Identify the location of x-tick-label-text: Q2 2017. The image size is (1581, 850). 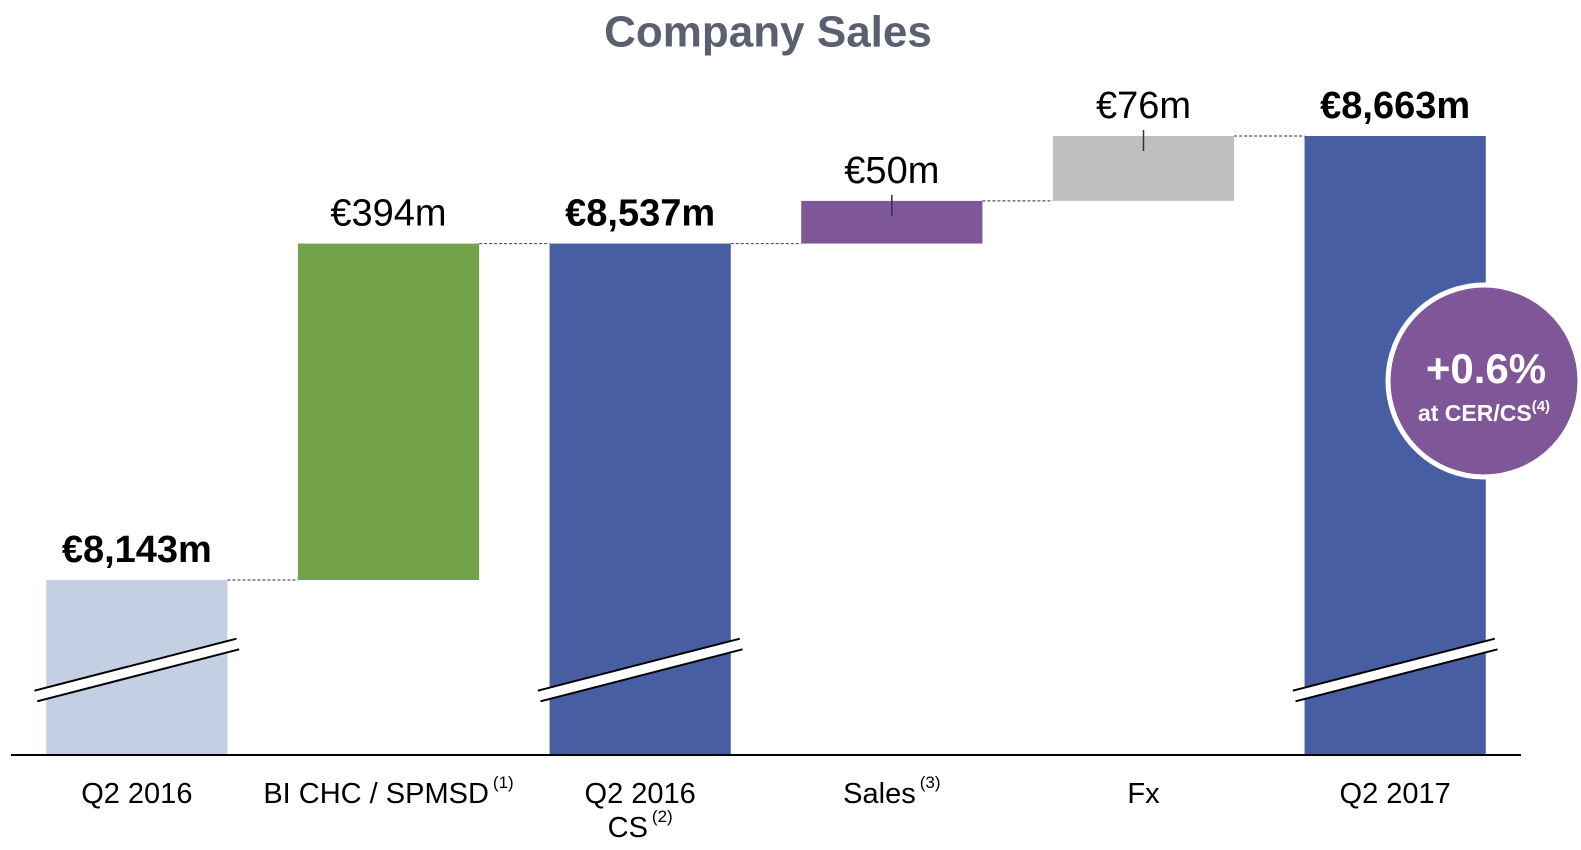
(1395, 794).